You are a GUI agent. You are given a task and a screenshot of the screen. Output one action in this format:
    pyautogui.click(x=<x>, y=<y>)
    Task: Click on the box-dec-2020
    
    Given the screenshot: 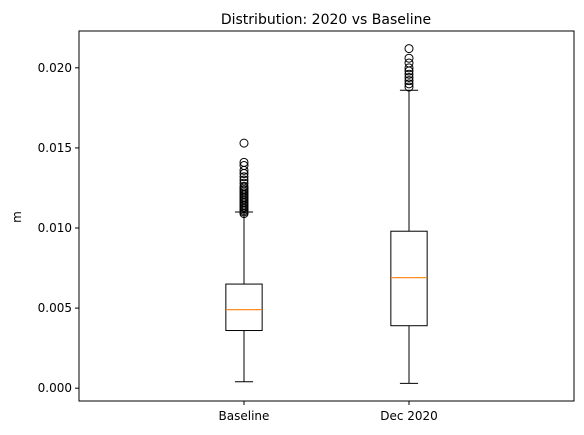 What is the action you would take?
    pyautogui.click(x=409, y=214)
    